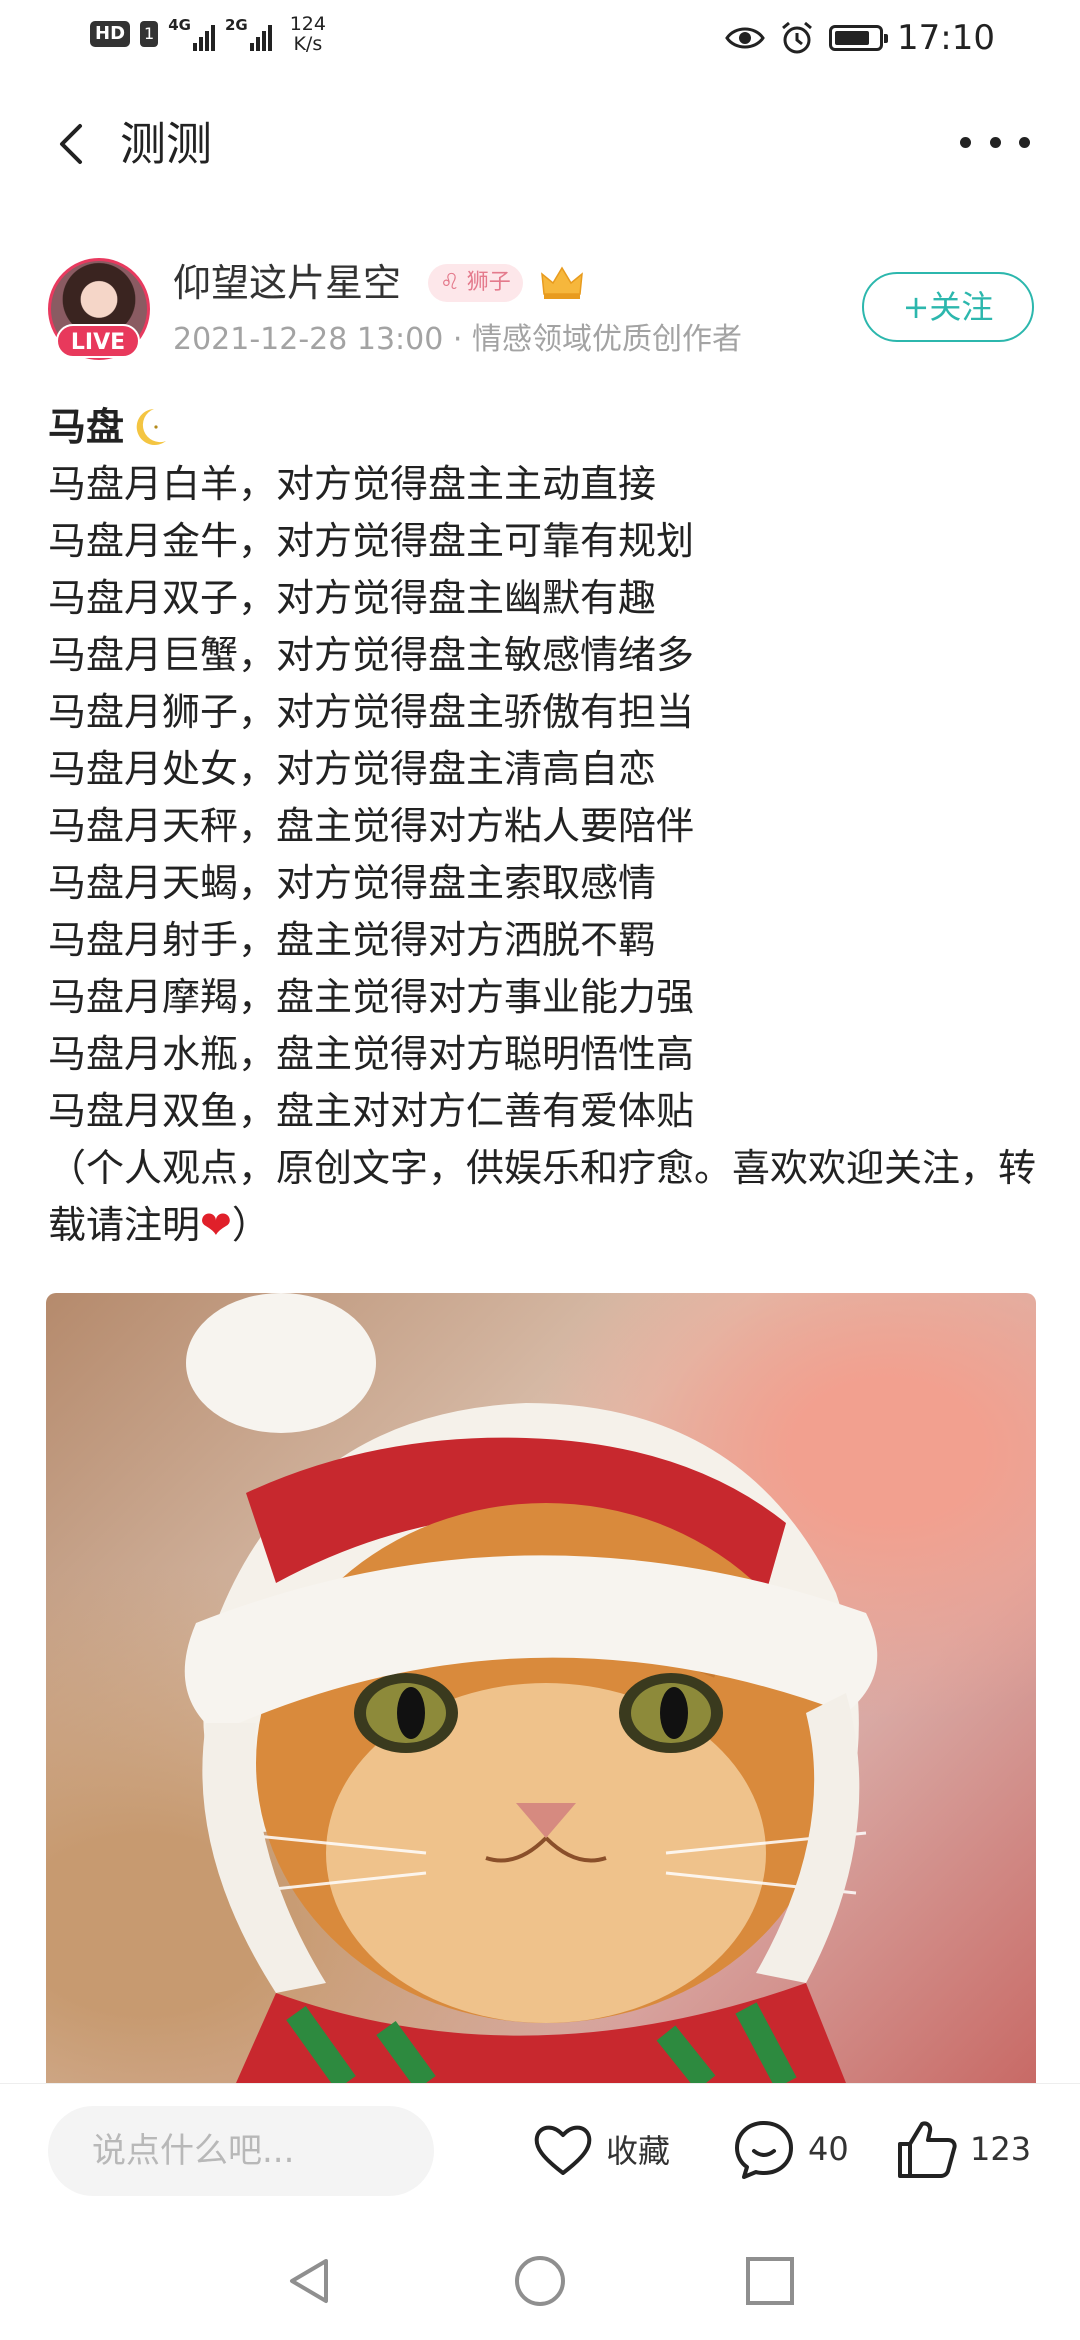 The image size is (1080, 2340). I want to click on heart-icon, so click(563, 2150).